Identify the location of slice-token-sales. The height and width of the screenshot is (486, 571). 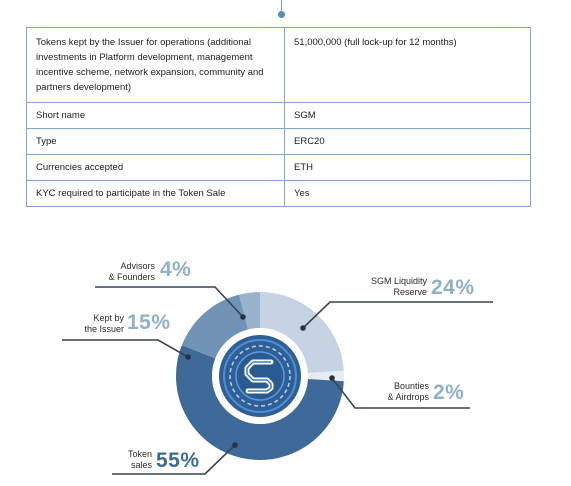
(260, 402).